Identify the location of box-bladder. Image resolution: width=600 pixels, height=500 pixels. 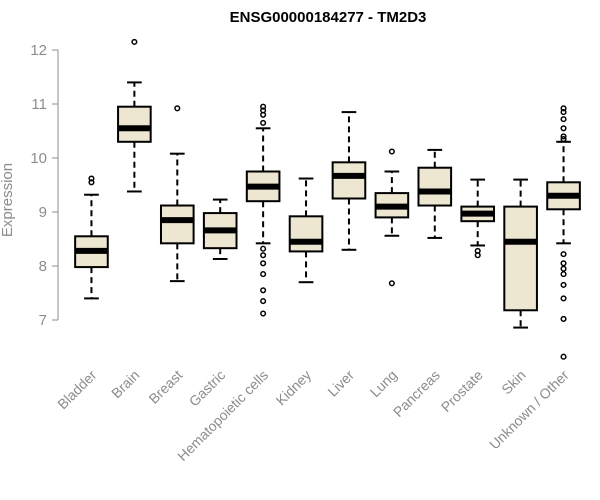
(91, 237).